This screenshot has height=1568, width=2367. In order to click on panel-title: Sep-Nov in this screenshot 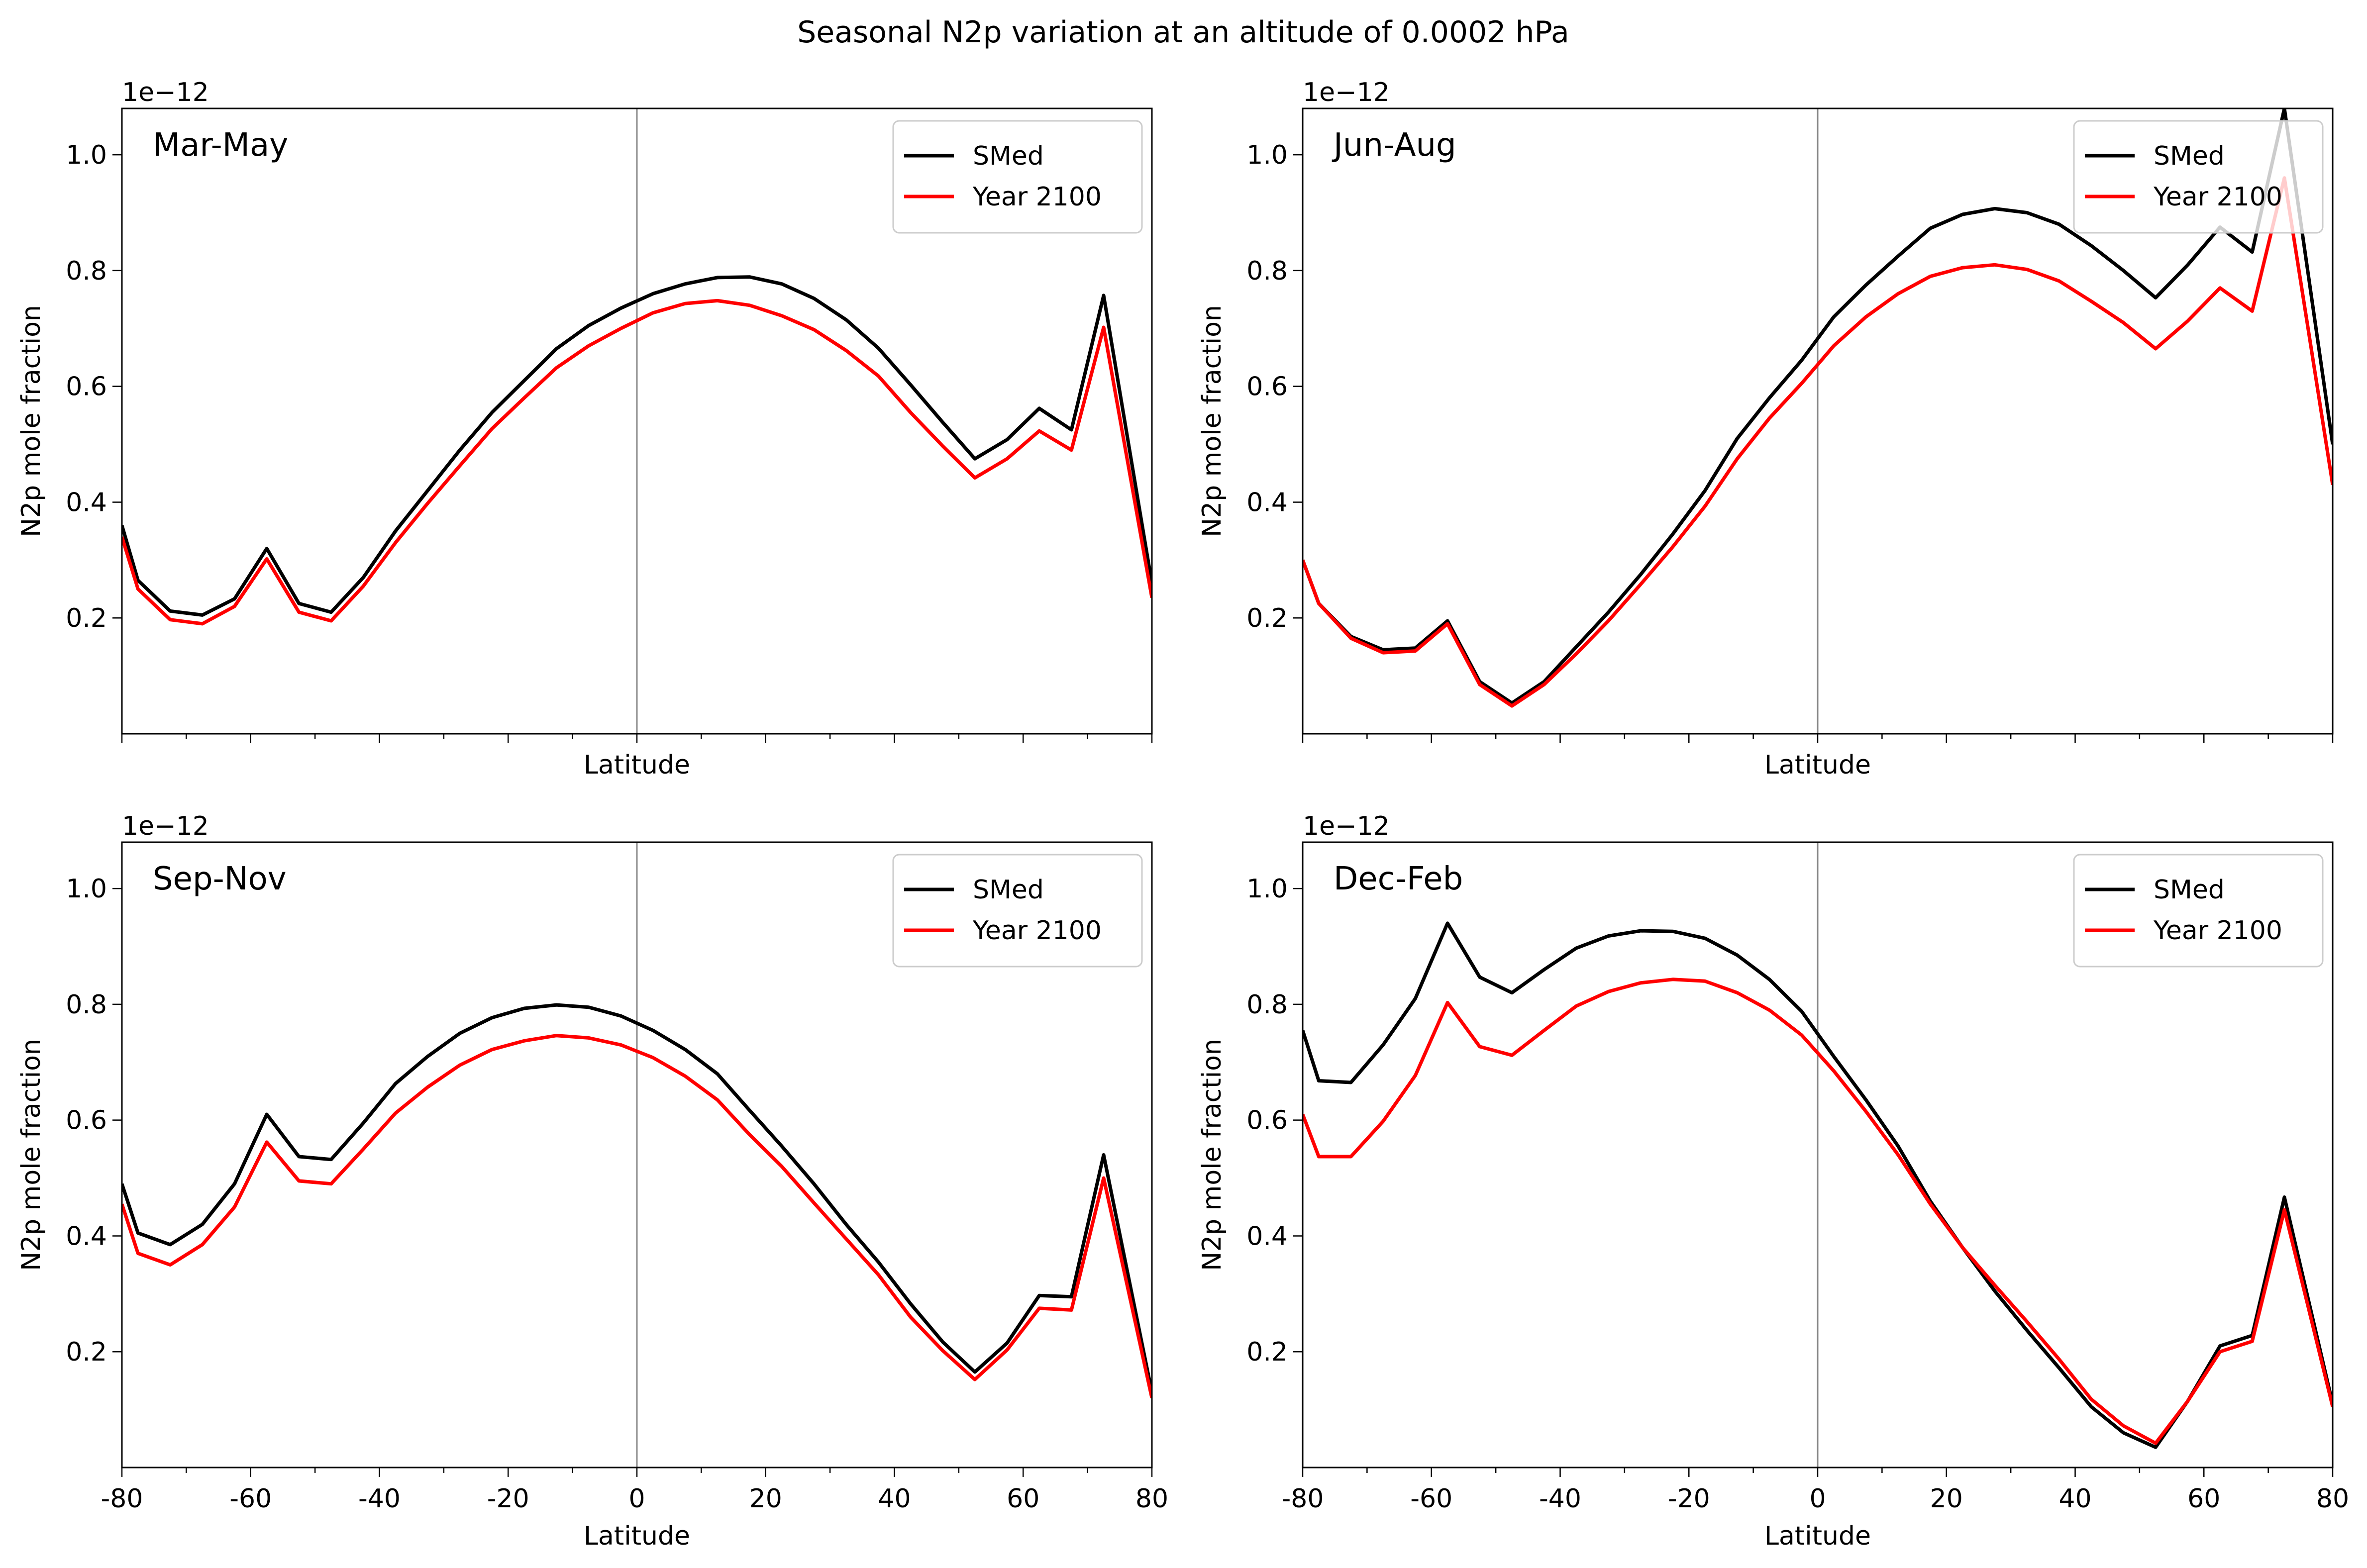, I will do `click(220, 879)`.